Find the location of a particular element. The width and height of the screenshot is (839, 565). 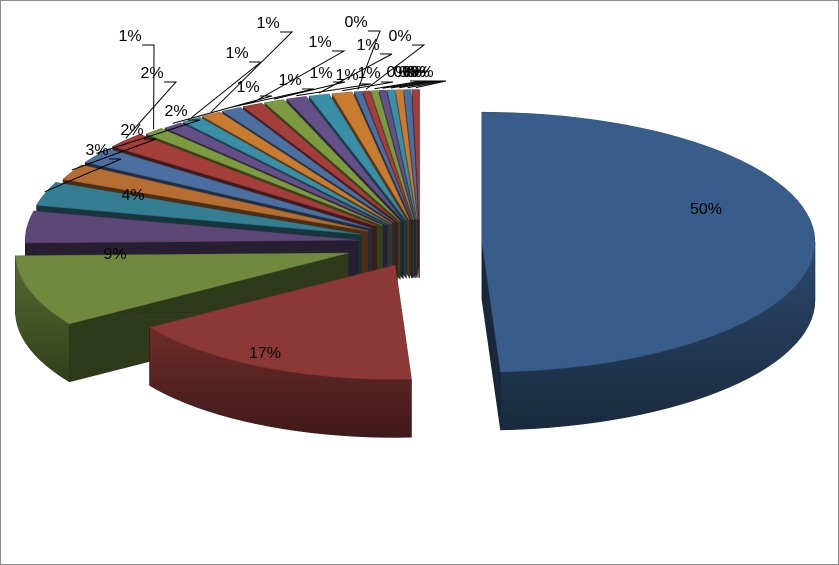

data-label-11: 1% is located at coordinates (236, 53).